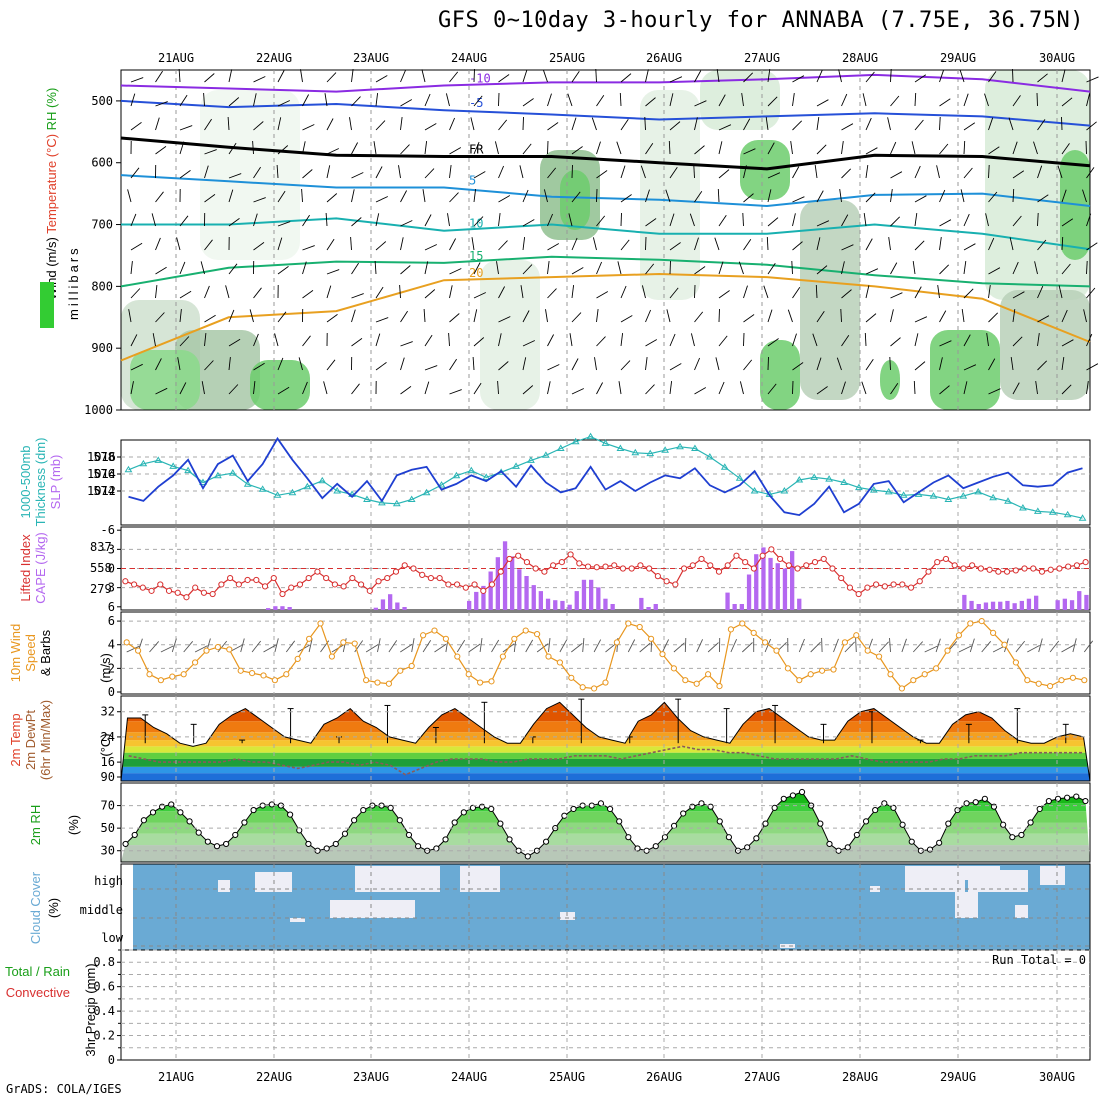 The image size is (1100, 1100). Describe the element at coordinates (605, 573) in the screenshot. I see `li-line` at that location.